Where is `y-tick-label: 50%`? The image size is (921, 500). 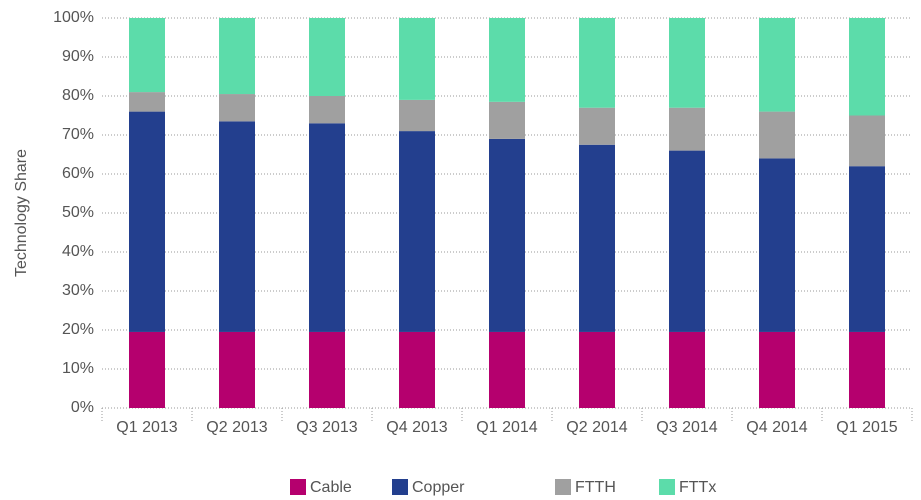
y-tick-label: 50% is located at coordinates (78, 212).